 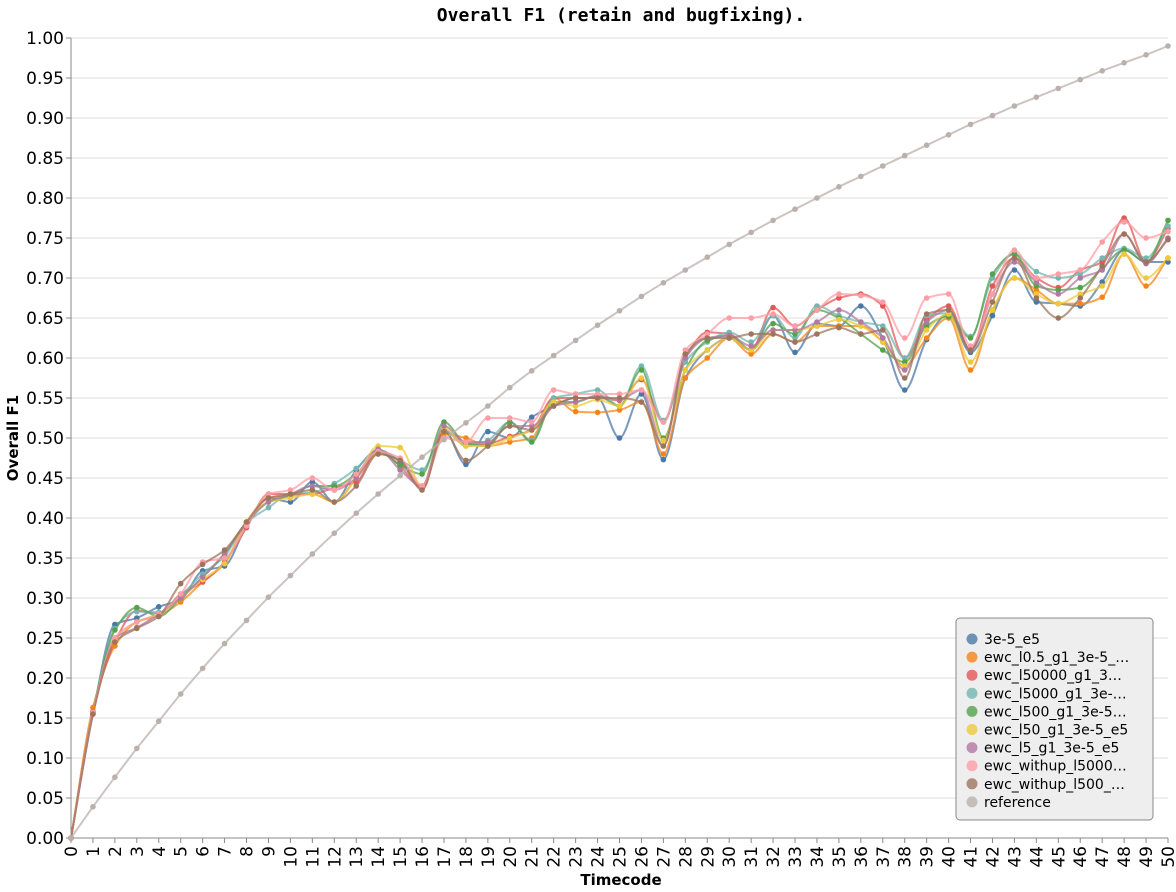 I want to click on y-tick-label: 0.10, so click(x=45, y=759).